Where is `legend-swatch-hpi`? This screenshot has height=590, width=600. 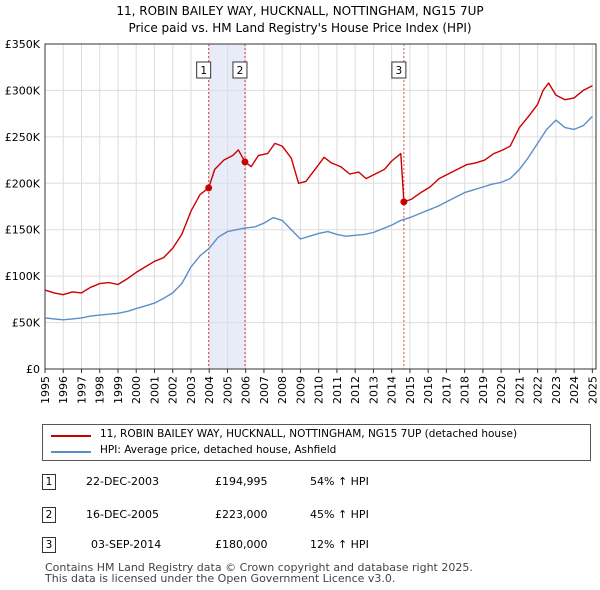
legend-swatch-hpi is located at coordinates (71, 452).